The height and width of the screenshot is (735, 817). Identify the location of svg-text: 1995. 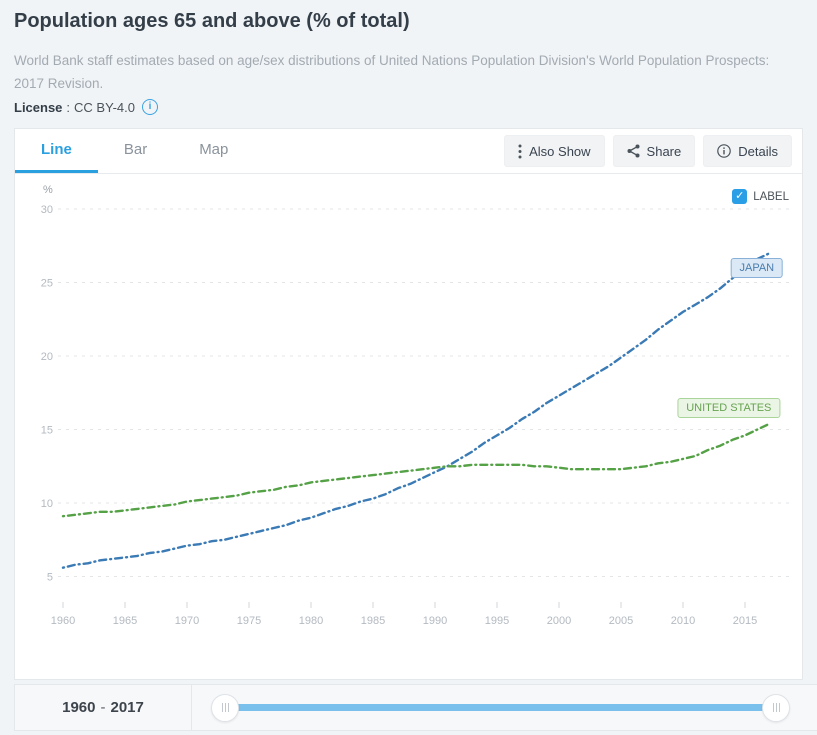
(497, 621).